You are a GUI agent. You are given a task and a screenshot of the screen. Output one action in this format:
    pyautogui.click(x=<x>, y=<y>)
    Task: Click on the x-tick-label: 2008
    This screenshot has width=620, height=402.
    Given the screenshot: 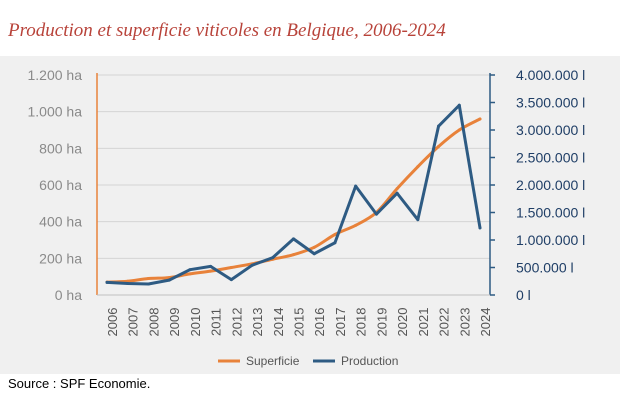 What is the action you would take?
    pyautogui.click(x=153, y=322)
    